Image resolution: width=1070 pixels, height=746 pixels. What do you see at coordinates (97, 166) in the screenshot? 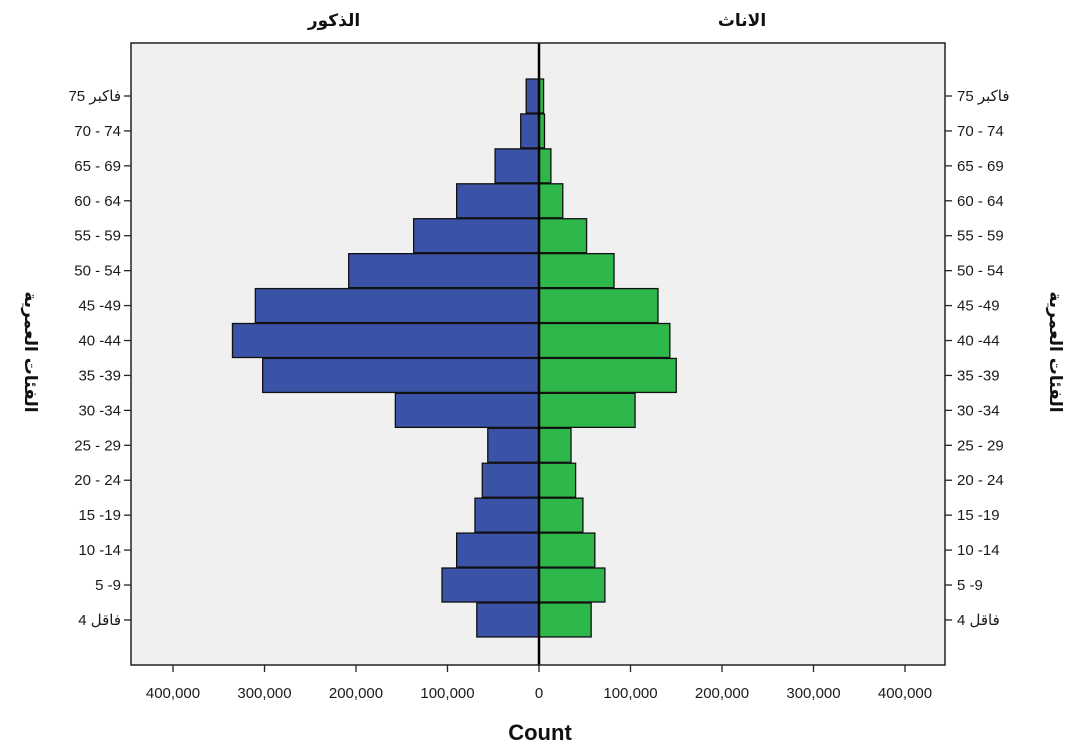
I see `left-category-label: 65 - 69` at bounding box center [97, 166].